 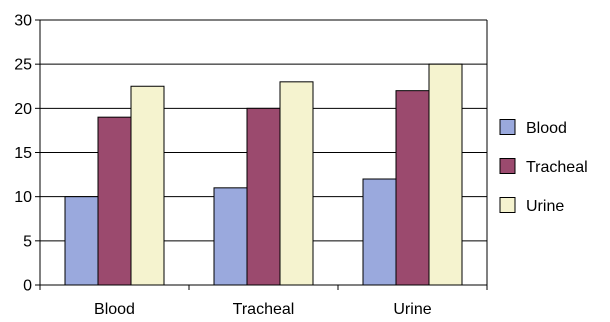 I want to click on y-tick-label: 15, so click(x=23, y=153).